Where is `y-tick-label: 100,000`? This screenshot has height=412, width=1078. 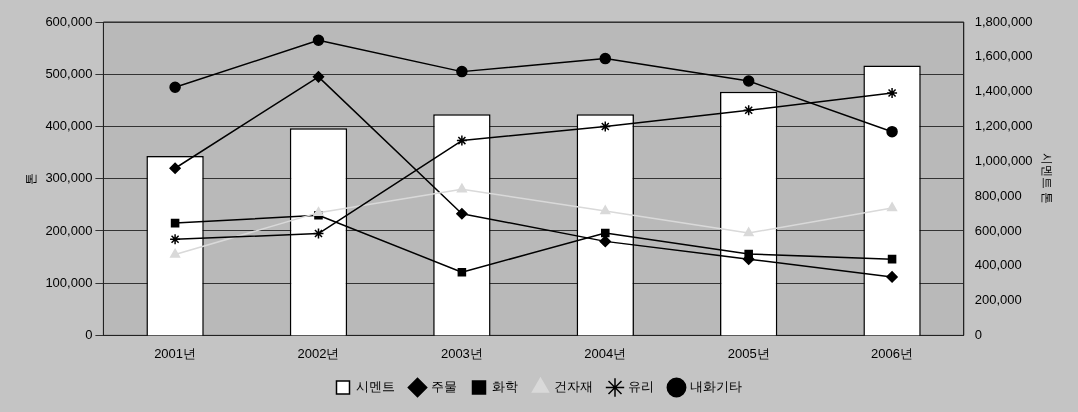
y-tick-label: 100,000 is located at coordinates (69, 282).